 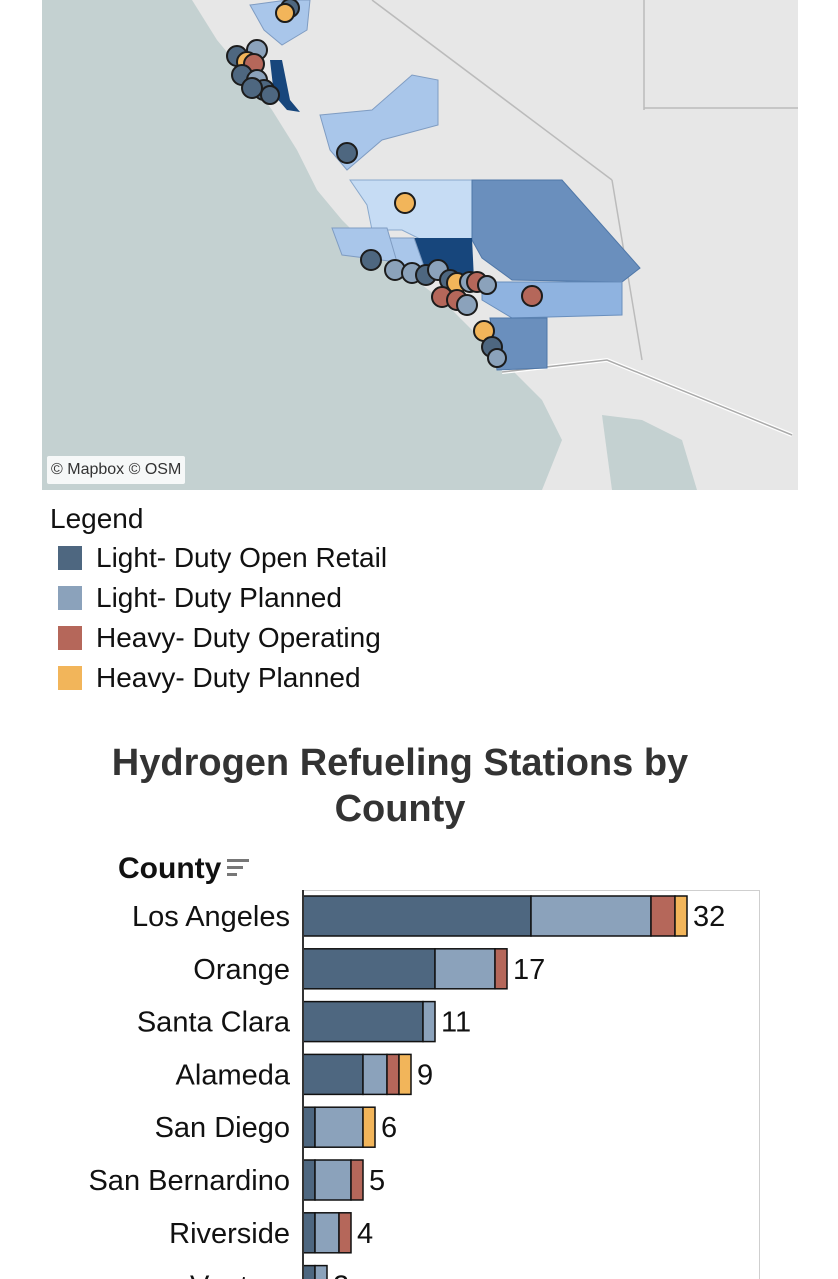 I want to click on total-label: 32, so click(x=709, y=917).